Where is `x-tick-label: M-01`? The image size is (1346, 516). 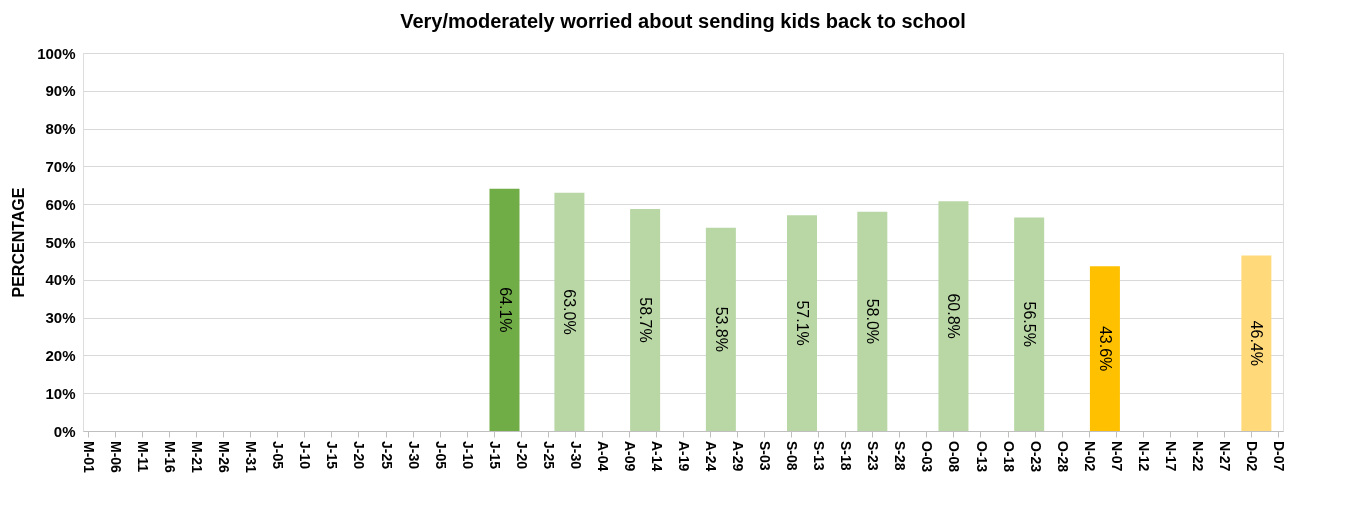 x-tick-label: M-01 is located at coordinates (89, 457).